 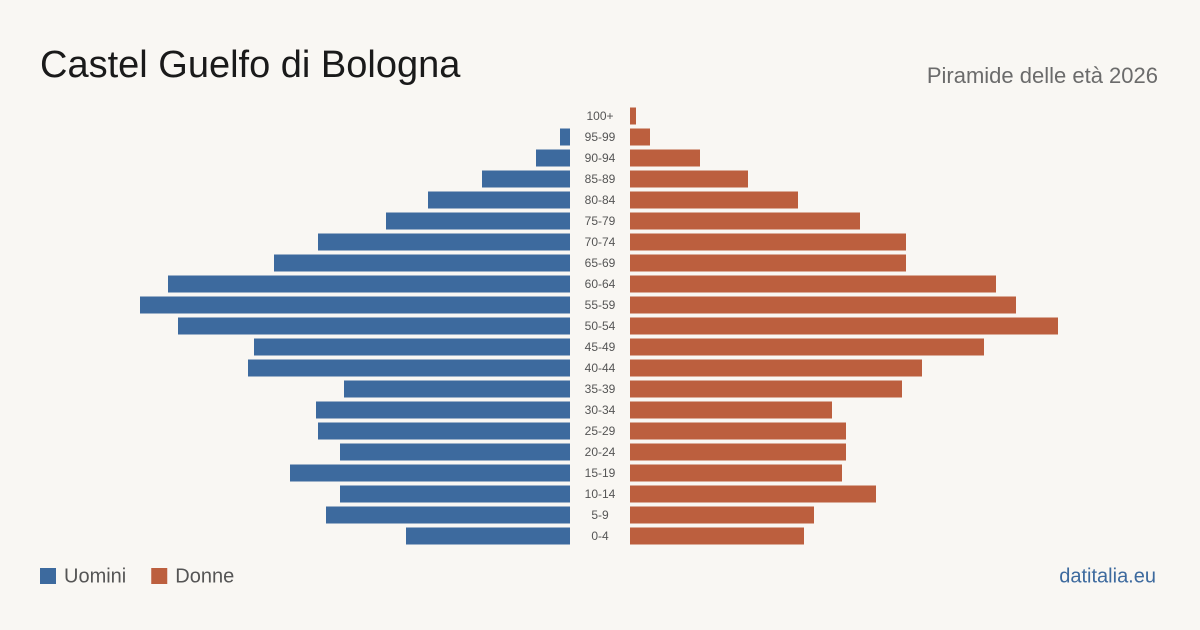 What do you see at coordinates (600, 494) in the screenshot?
I see `age-label: 10-14` at bounding box center [600, 494].